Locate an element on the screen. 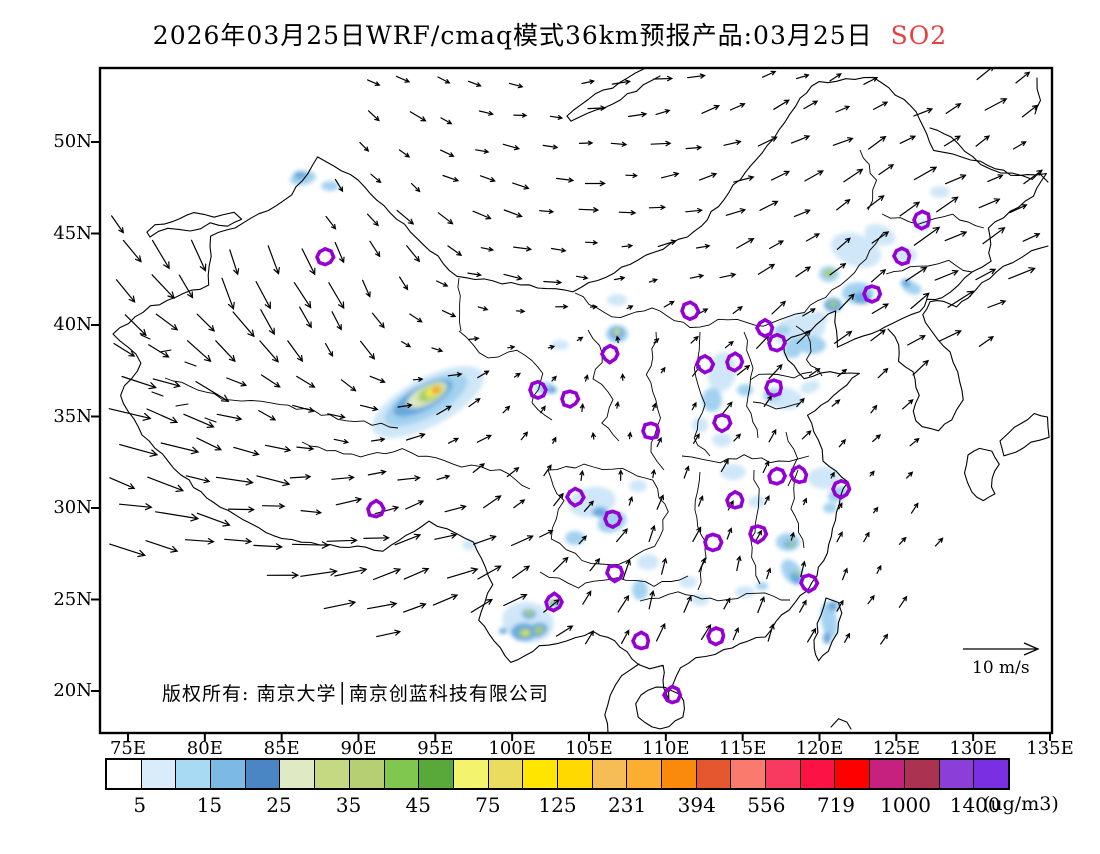  copyright-text: 版权所有: 南京大学│南京创蓝科技有限公司 is located at coordinates (355, 694).